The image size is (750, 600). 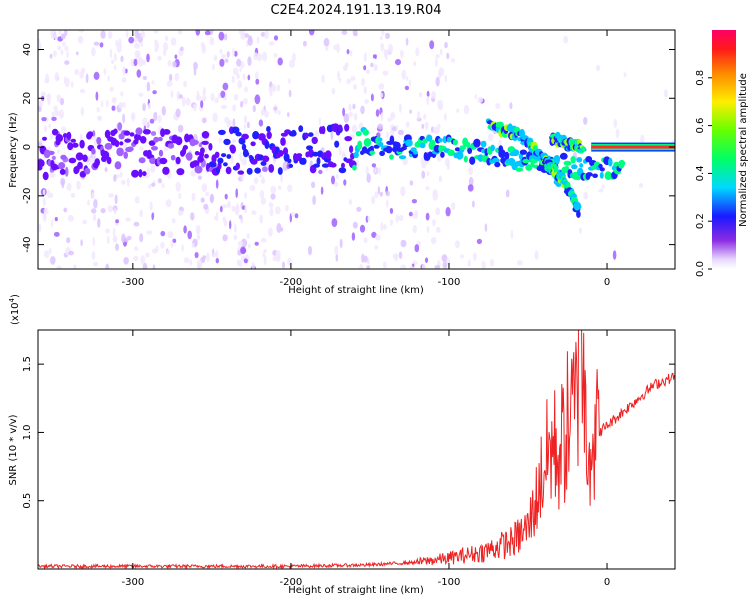 I want to click on x-tick-label: -200, so click(x=291, y=282).